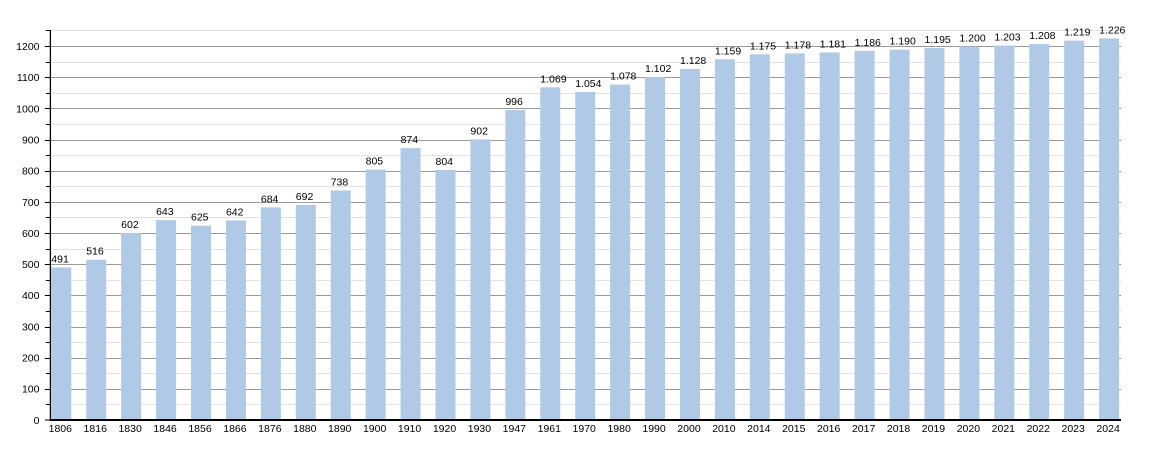  What do you see at coordinates (1004, 429) in the screenshot?
I see `svg-text: 2021` at bounding box center [1004, 429].